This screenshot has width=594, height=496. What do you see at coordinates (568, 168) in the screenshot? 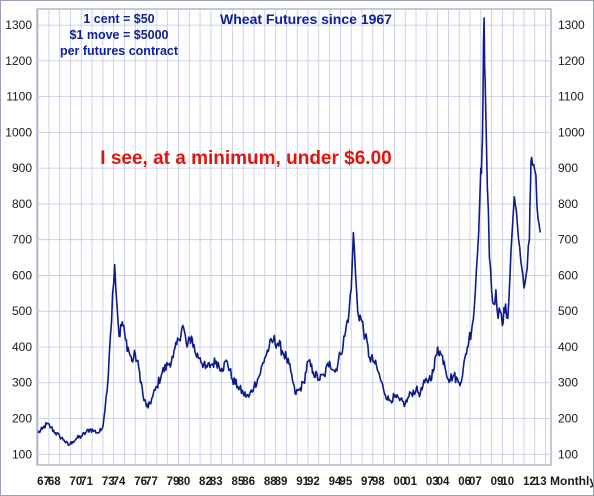
I see `y-tick-label-right: 900` at bounding box center [568, 168].